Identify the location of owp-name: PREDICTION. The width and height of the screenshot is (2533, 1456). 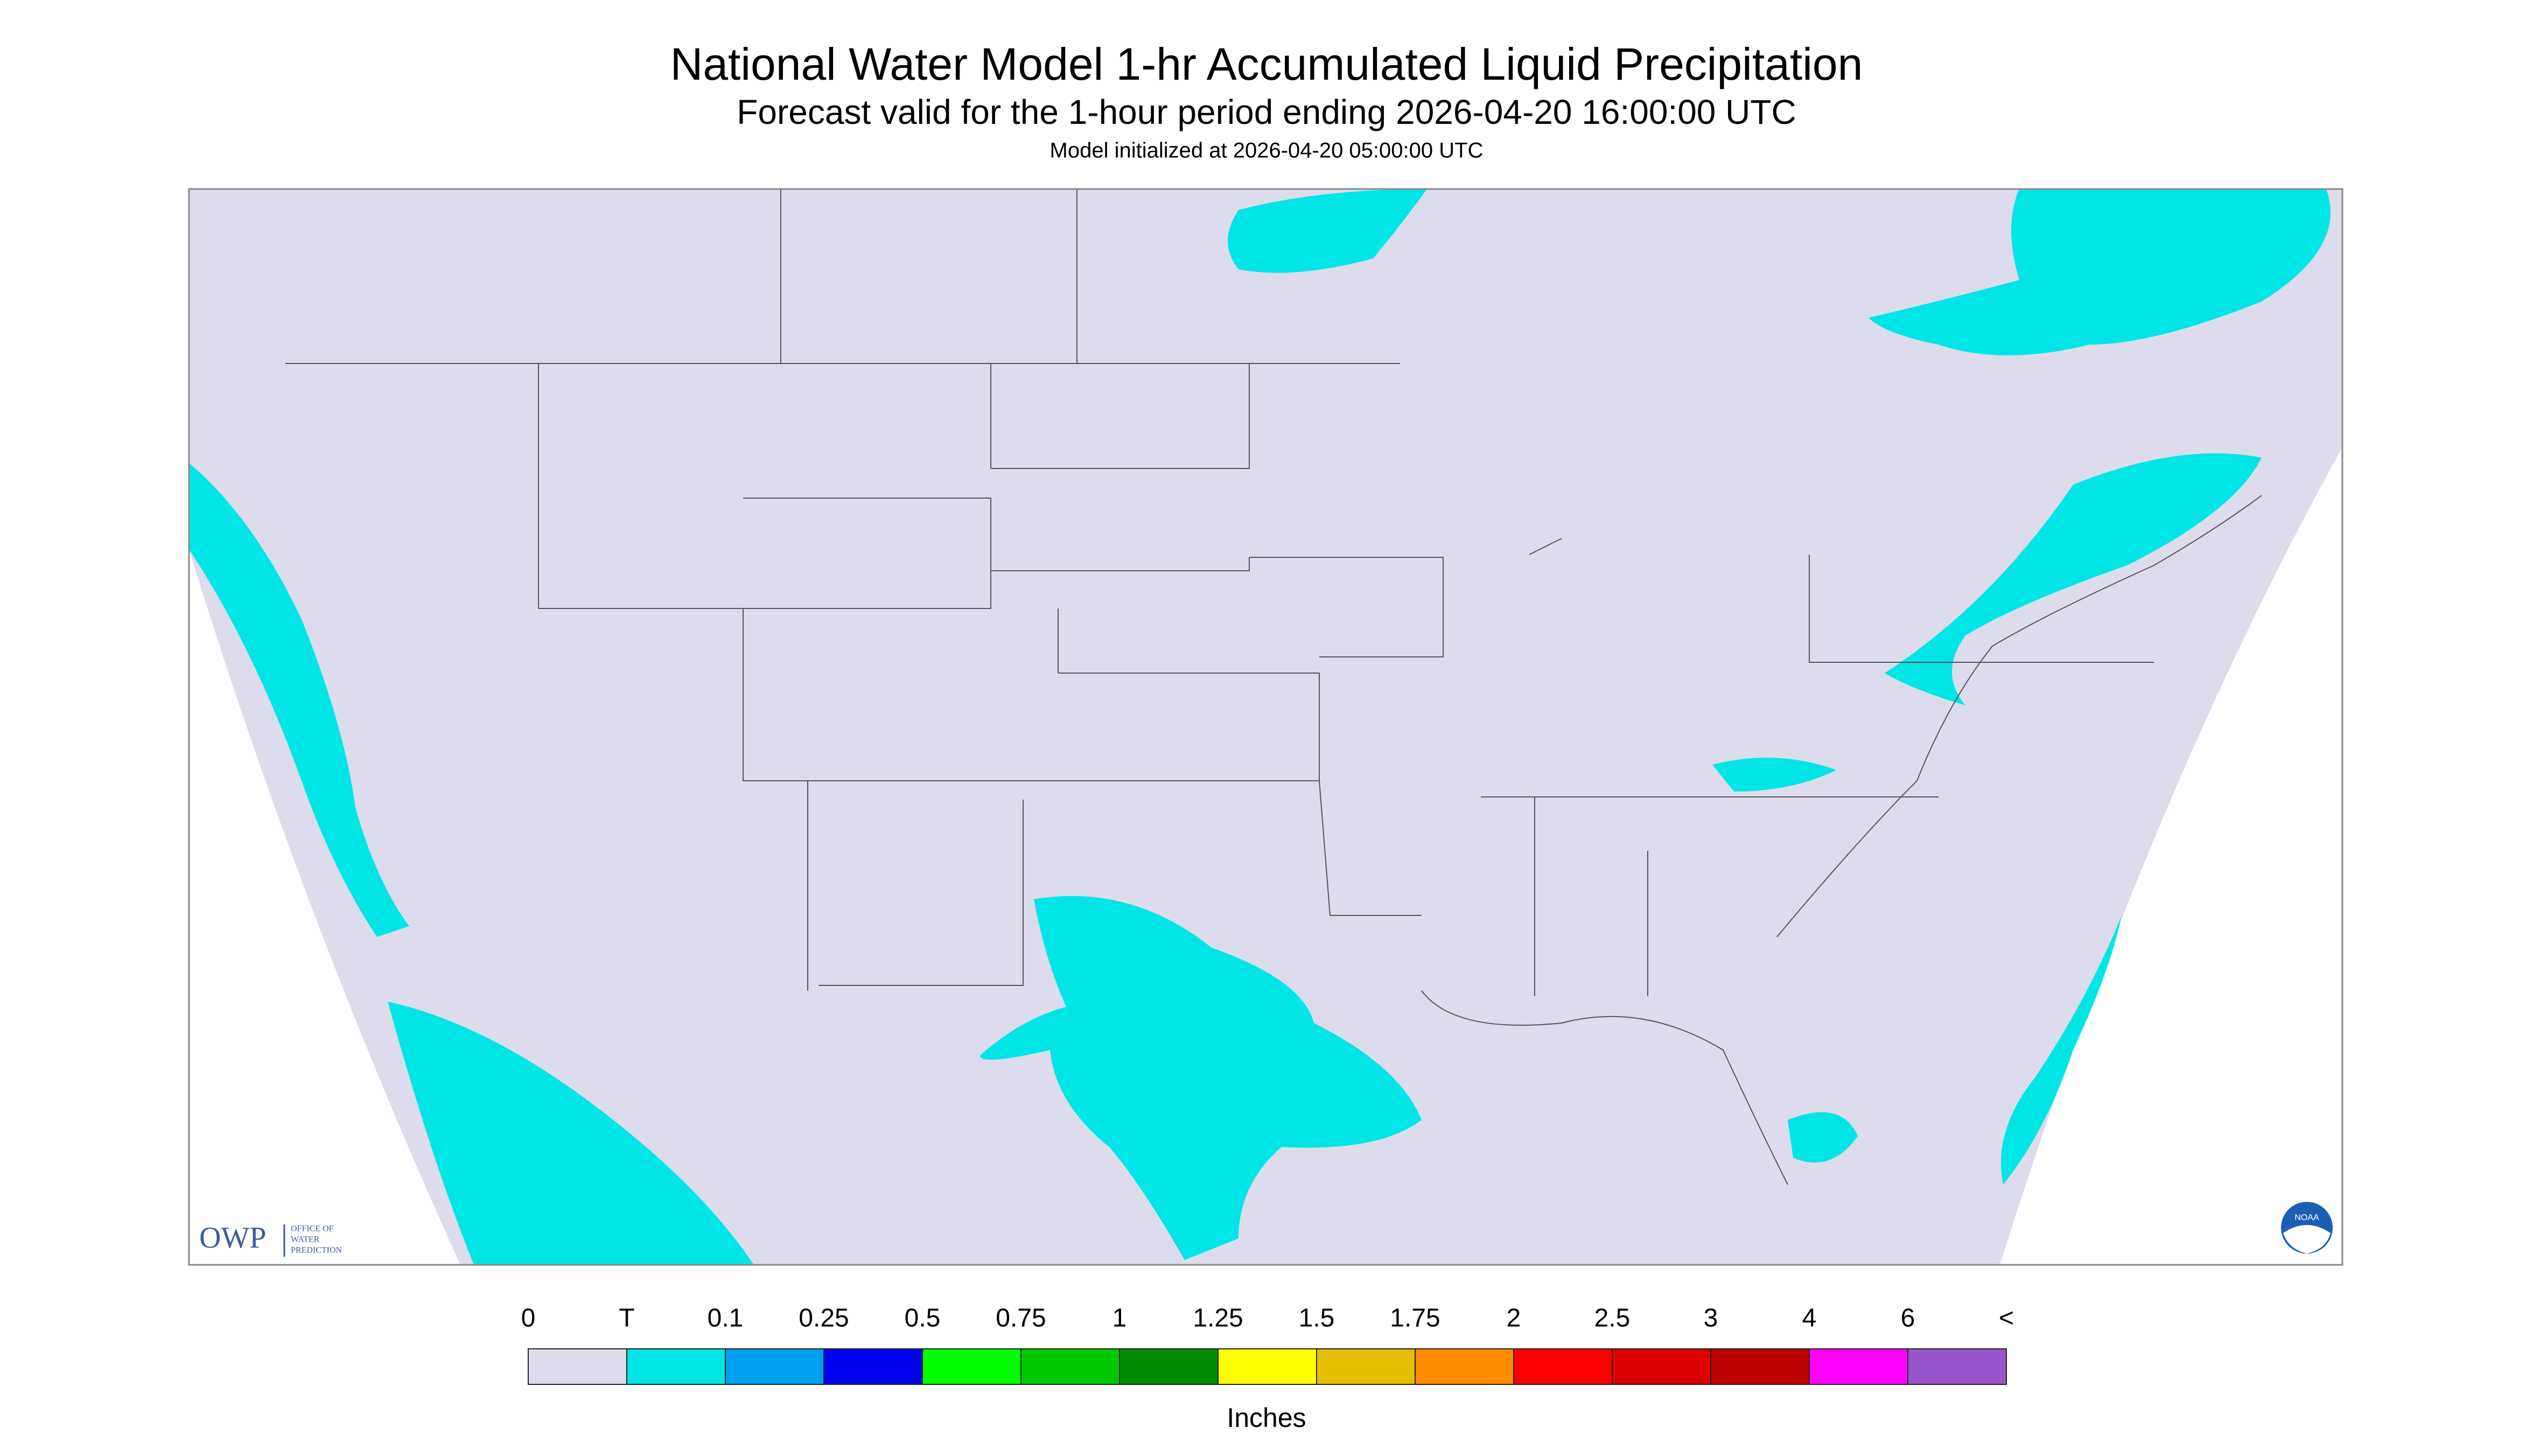
(316, 1250).